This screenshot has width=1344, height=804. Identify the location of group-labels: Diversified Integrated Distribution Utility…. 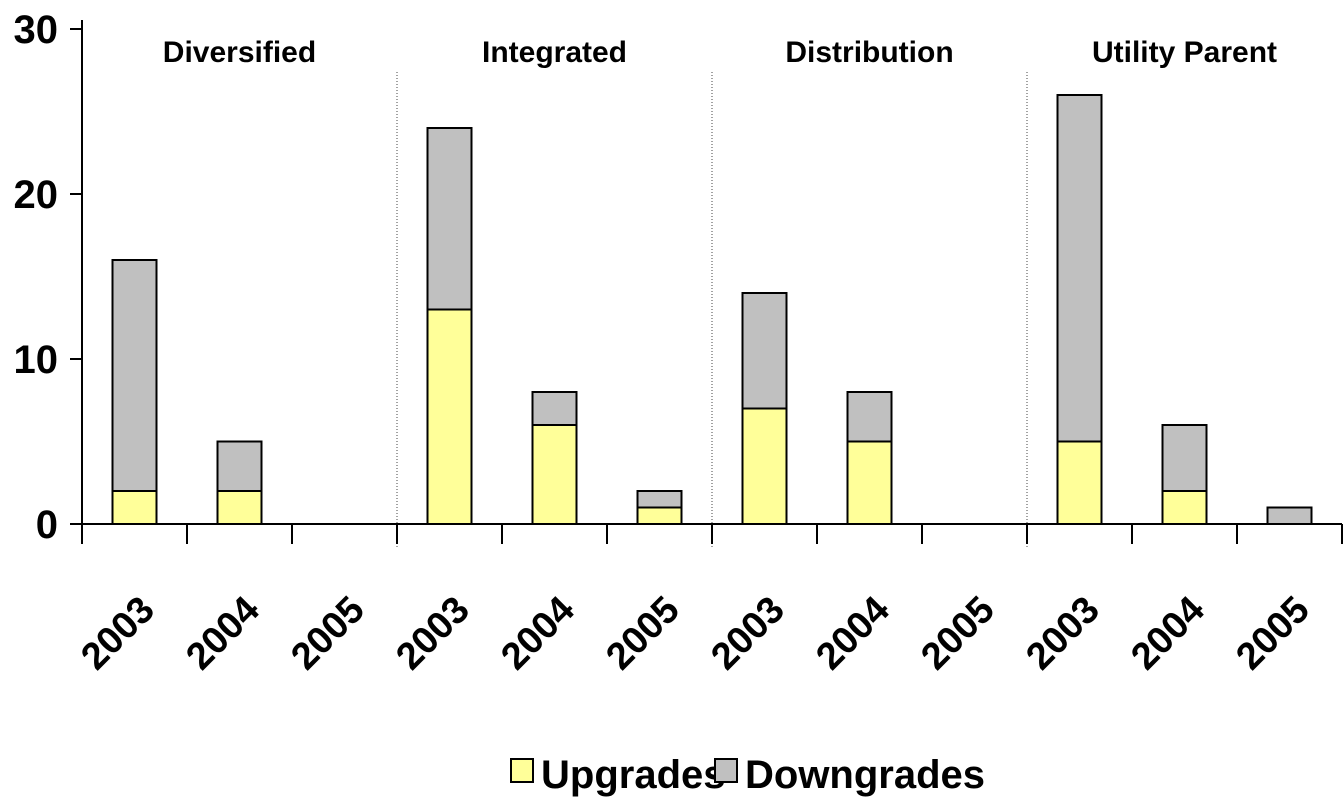
(720, 52).